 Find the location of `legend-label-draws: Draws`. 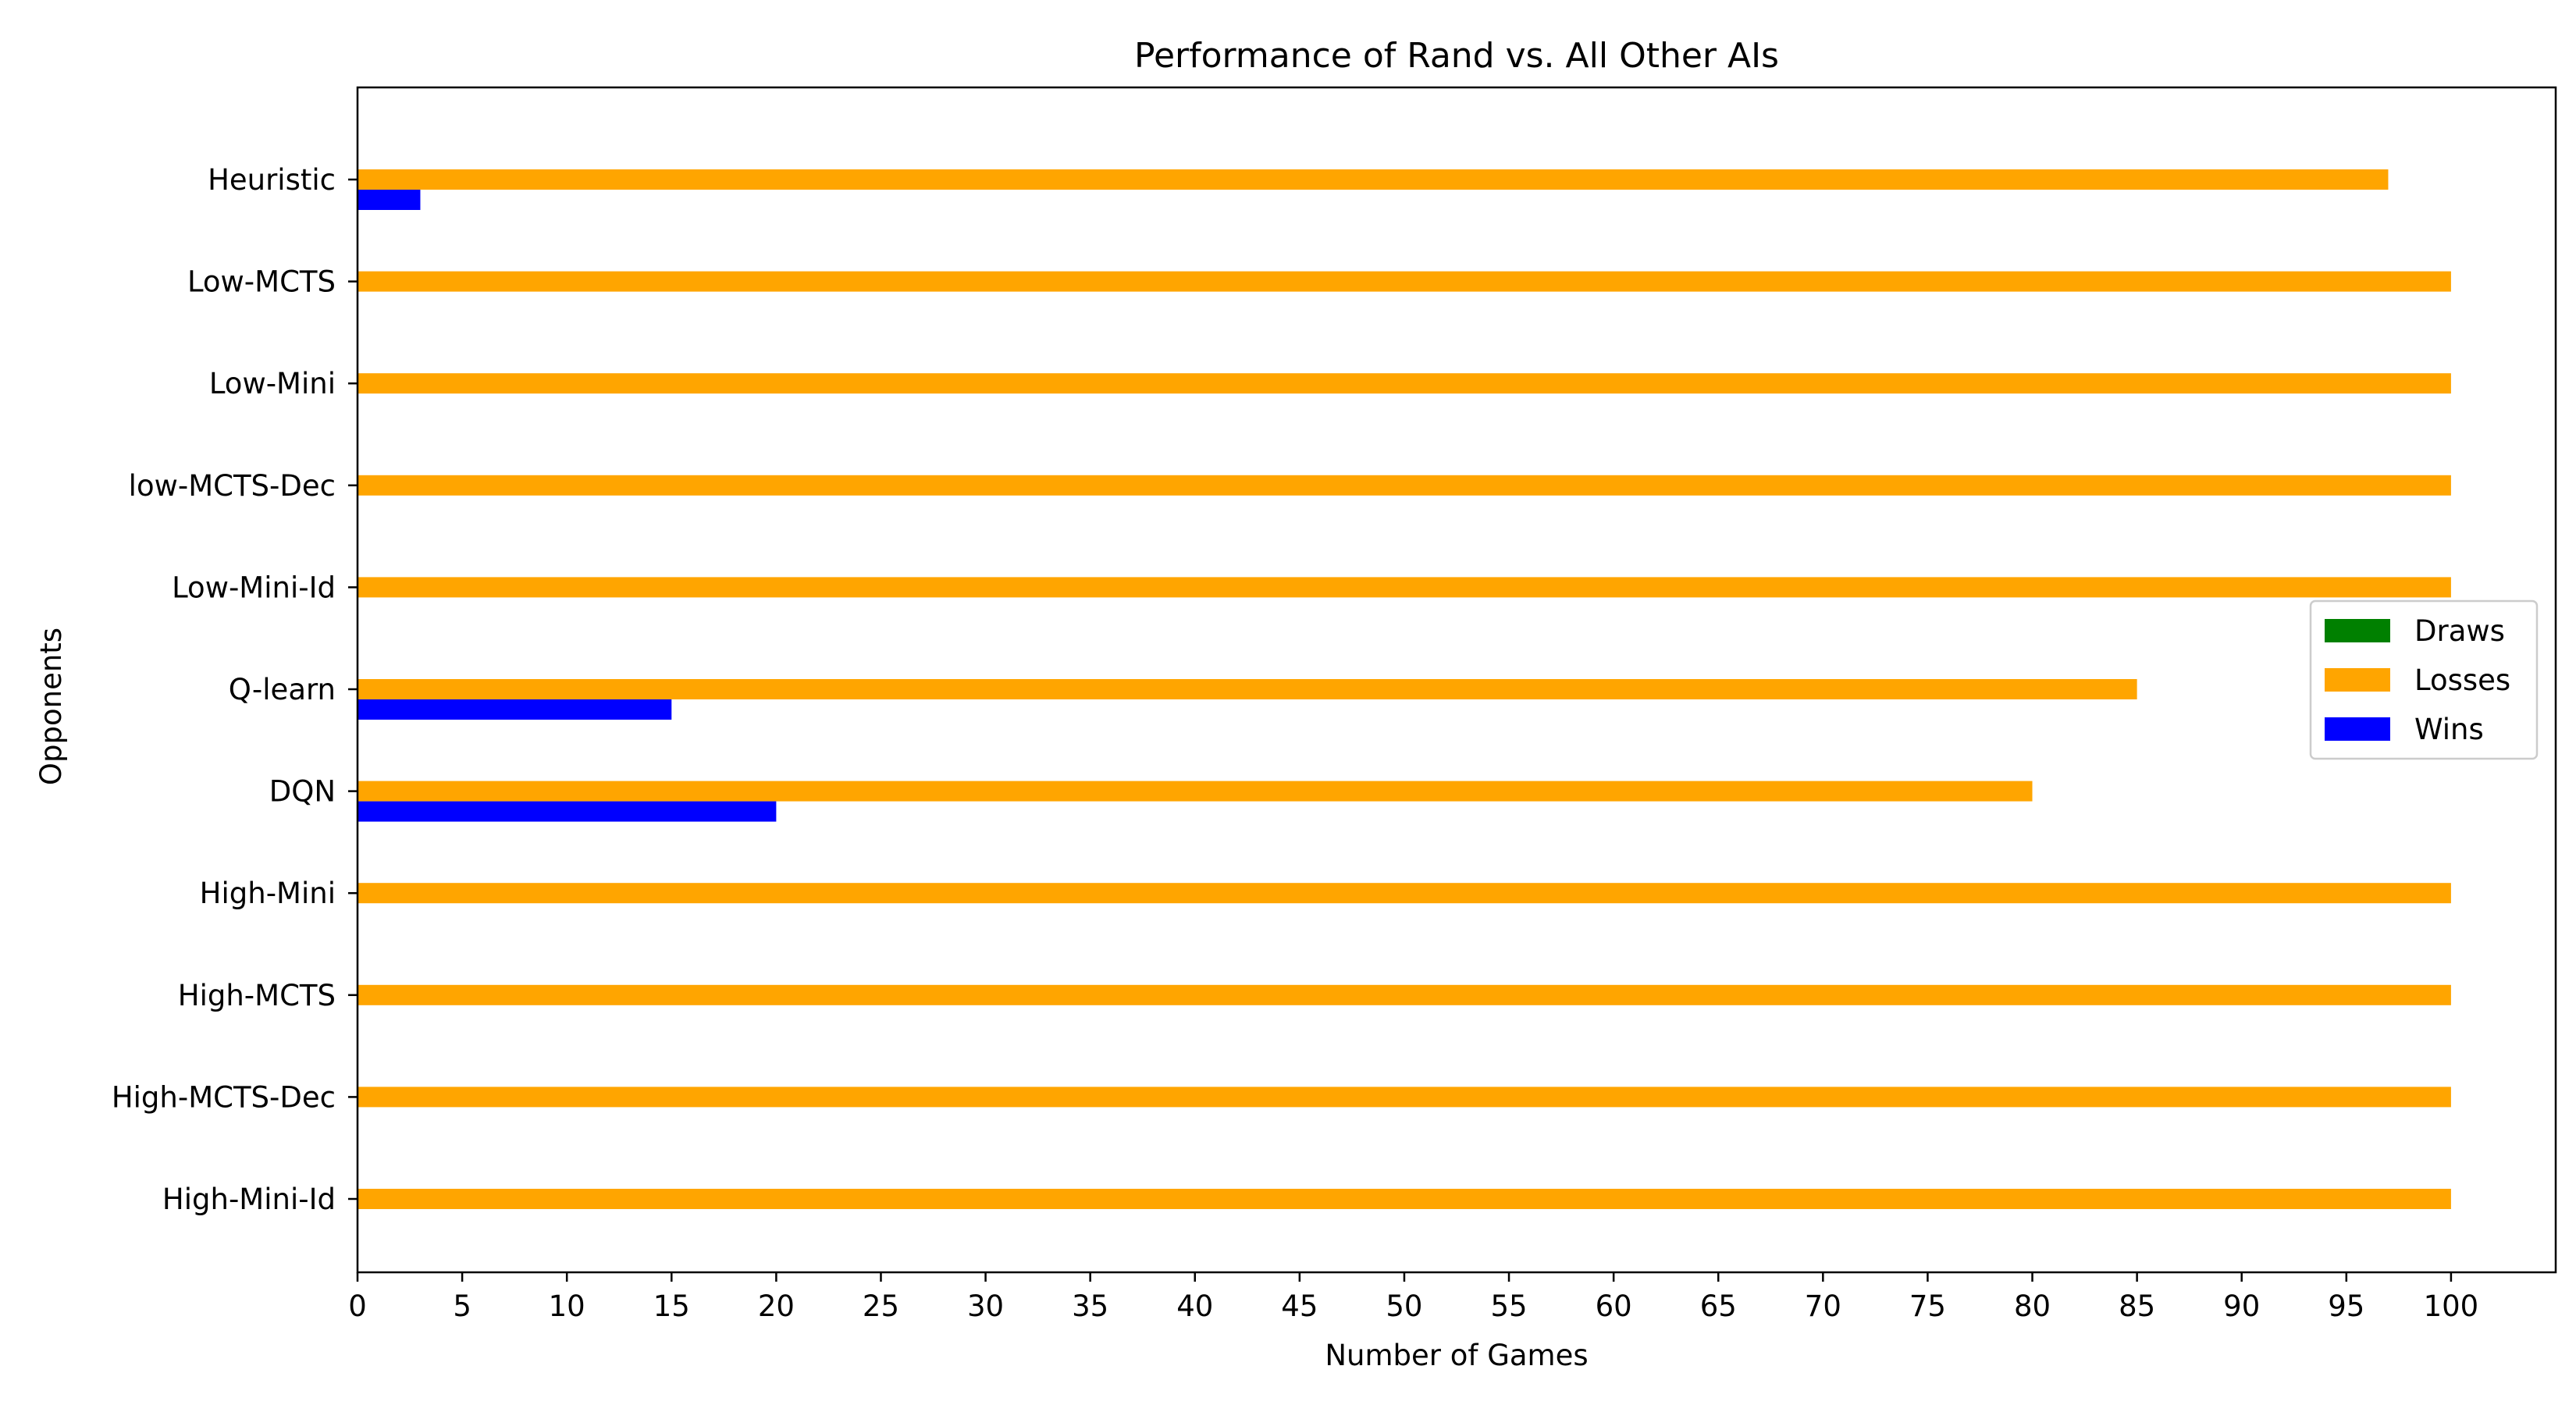

legend-label-draws: Draws is located at coordinates (2459, 631).